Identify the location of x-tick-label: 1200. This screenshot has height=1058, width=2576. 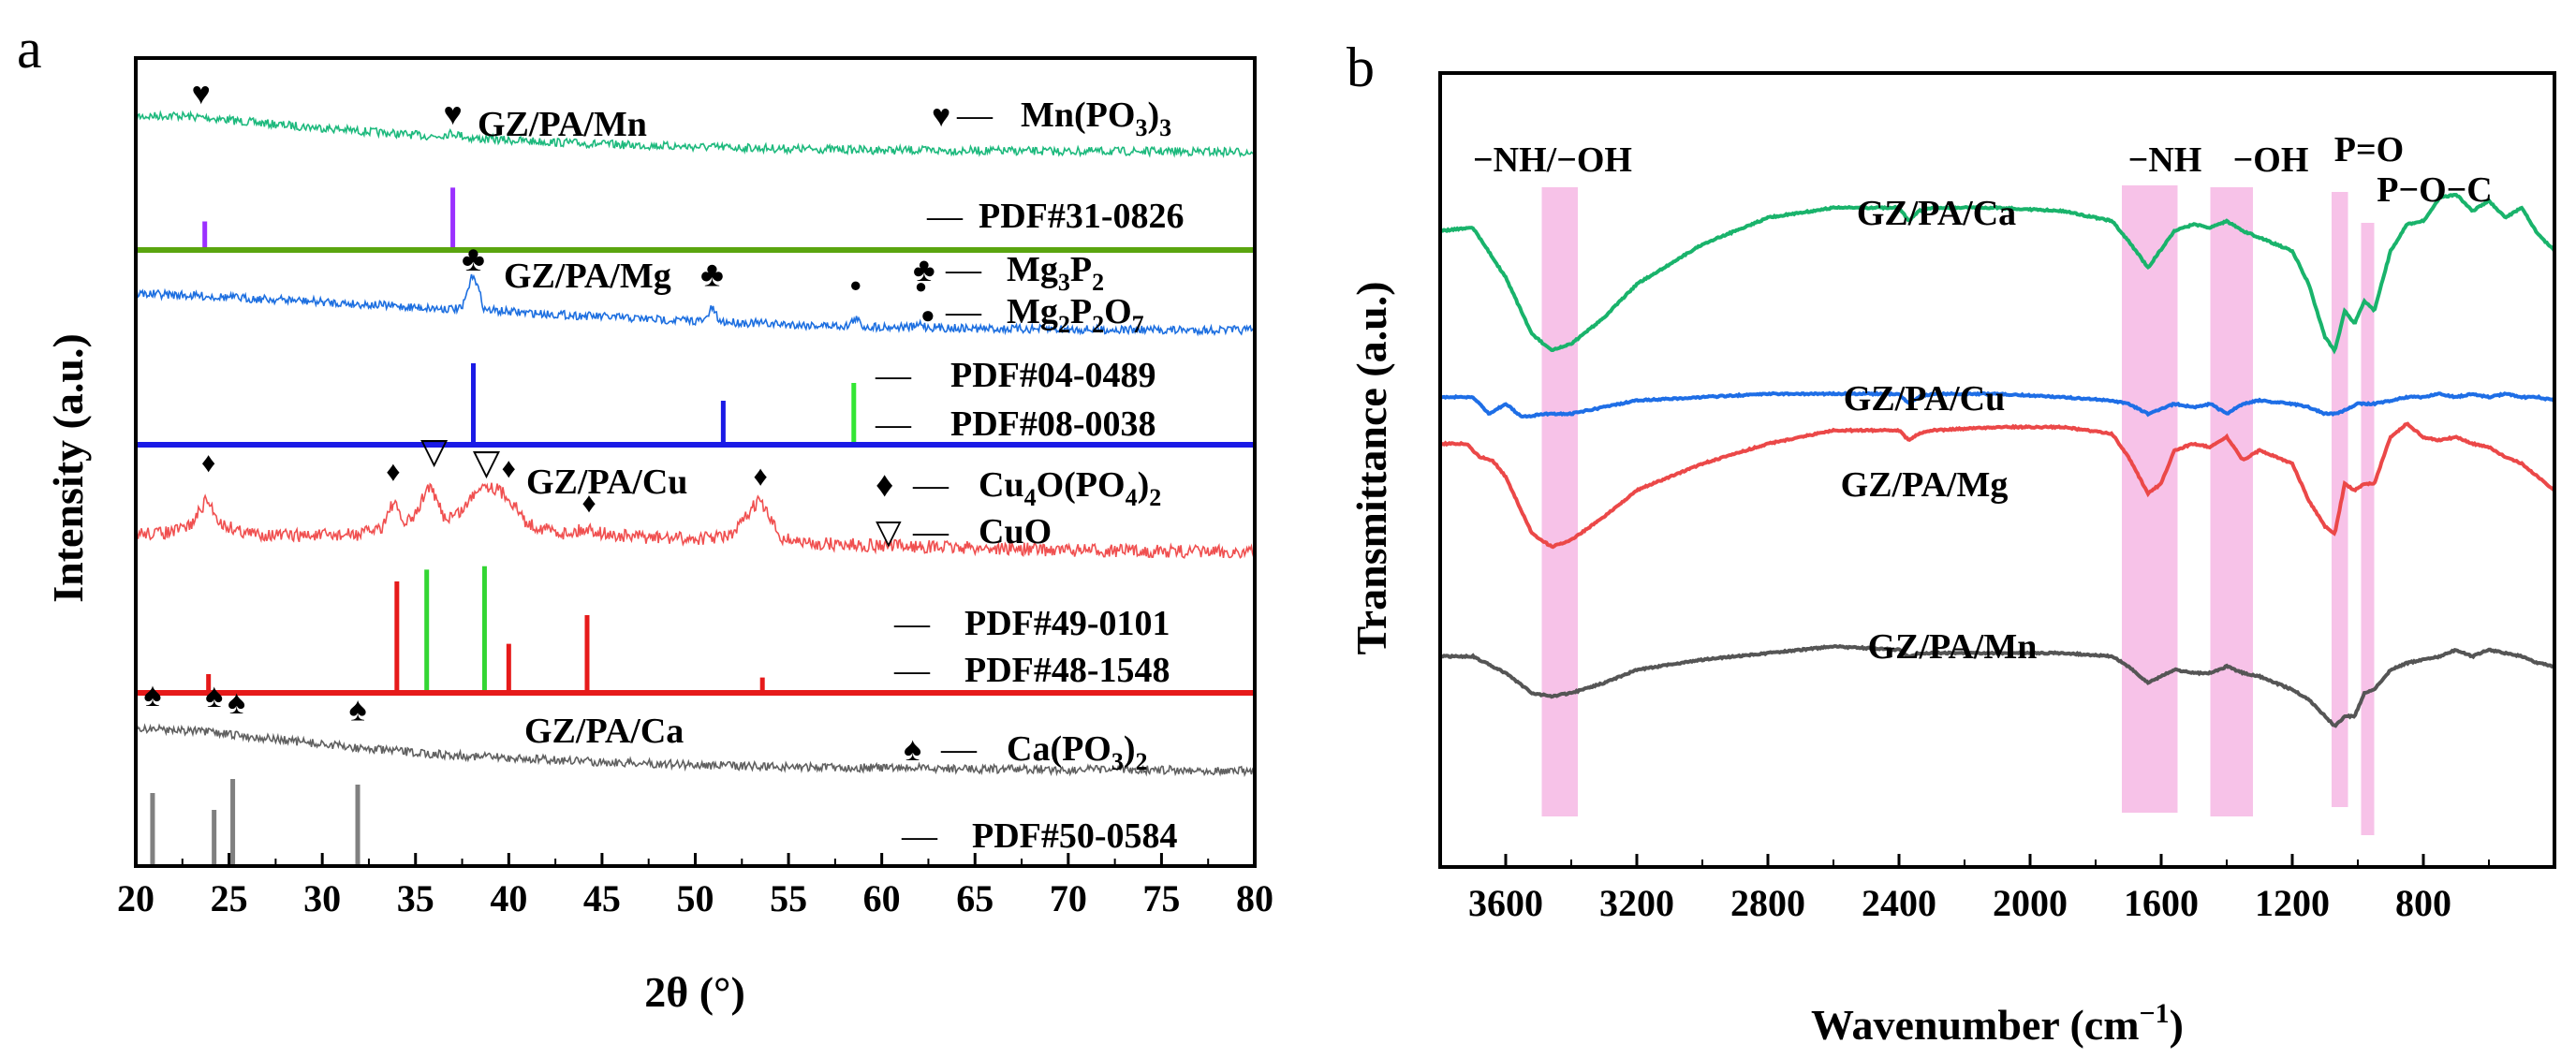
(2292, 903).